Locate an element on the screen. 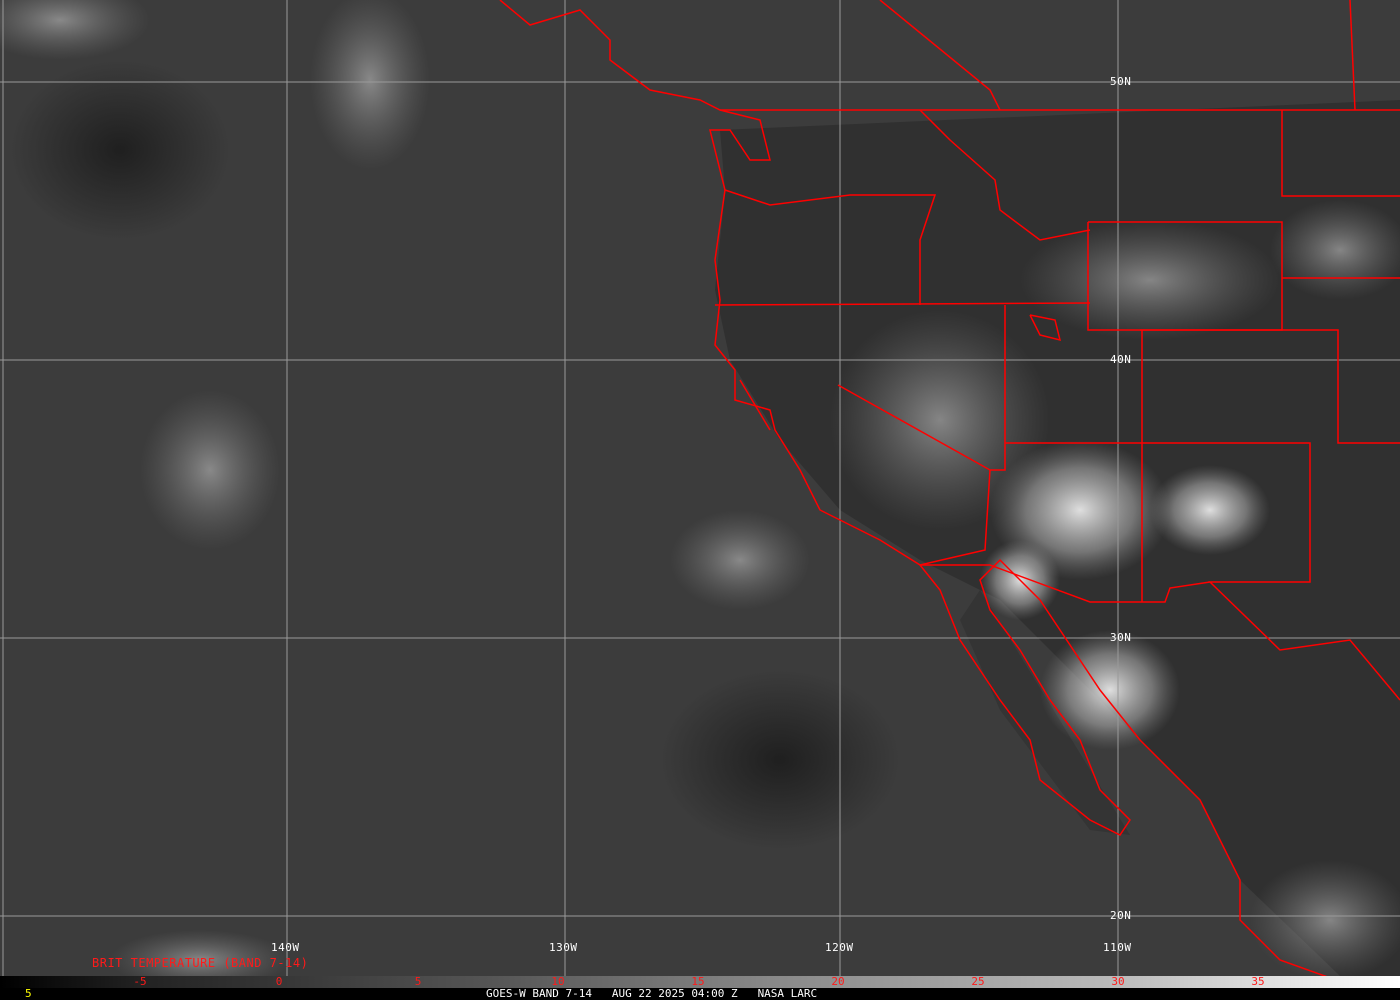 The image size is (1400, 1000). colorbar-left-value: 5 is located at coordinates (28, 993).